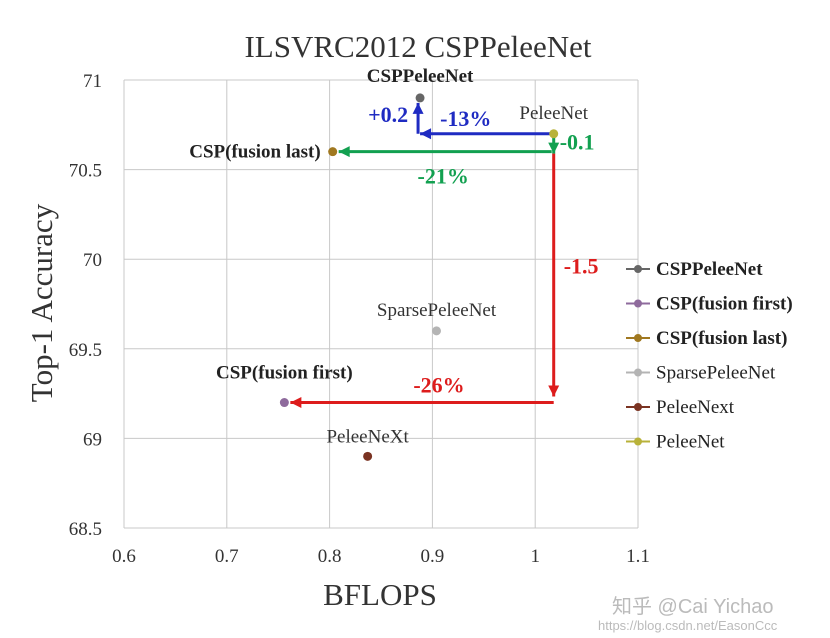  I want to click on y-axis-title: Top-1 Accuracy, so click(41, 302).